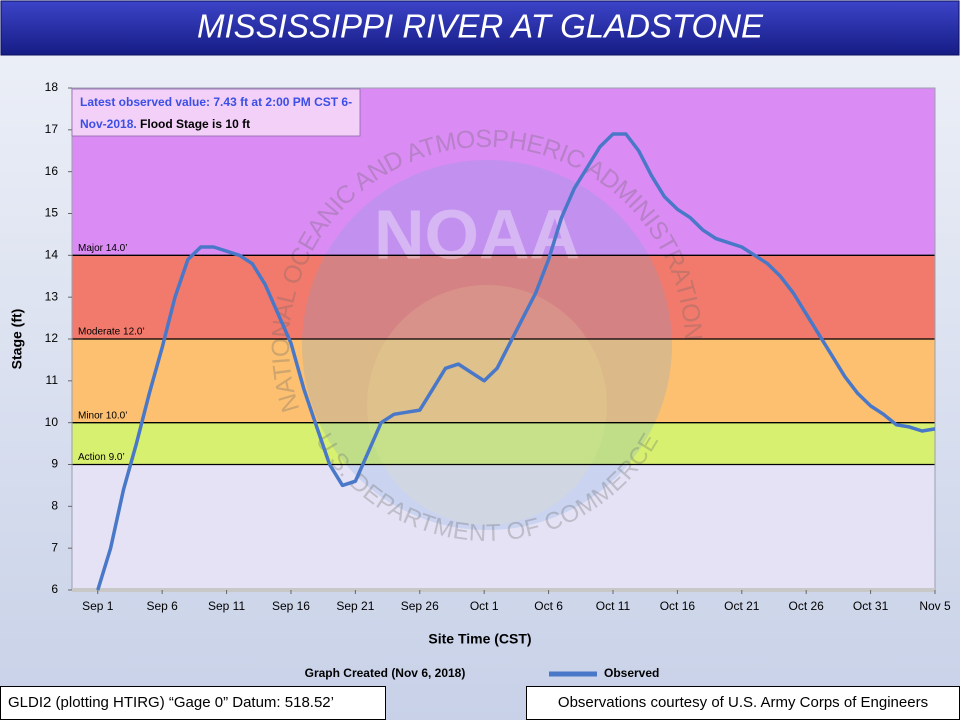 This screenshot has width=960, height=725. What do you see at coordinates (195, 124) in the screenshot?
I see `annotation-text: Flood Stage is 10 ft` at bounding box center [195, 124].